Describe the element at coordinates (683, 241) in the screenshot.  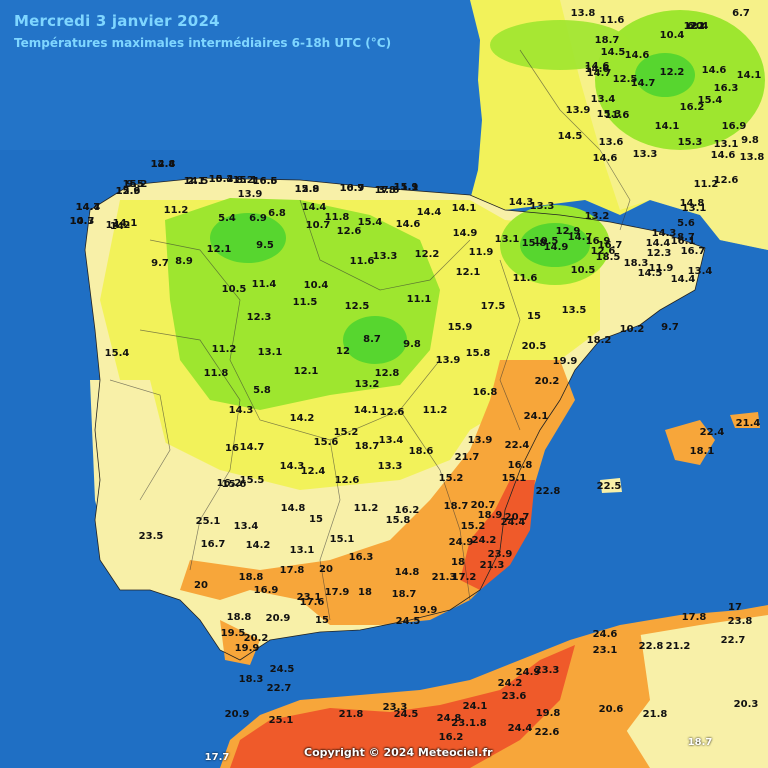
I see `temperature-label: 16.1` at that location.